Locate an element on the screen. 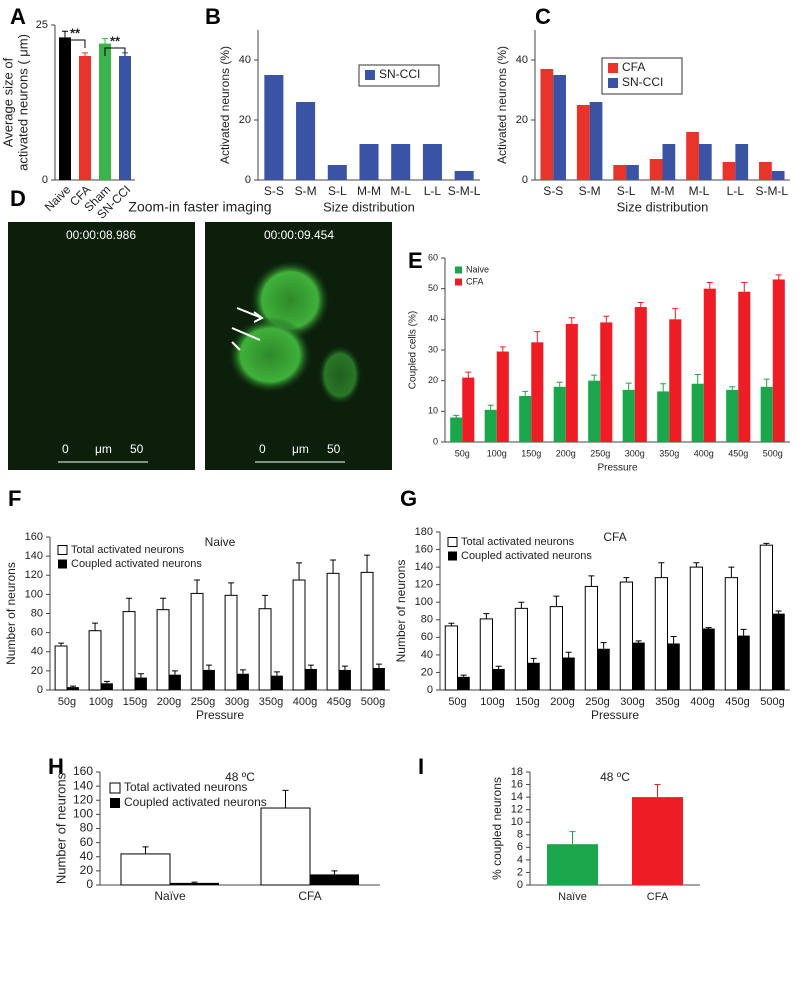  x-tick-label: 400g is located at coordinates (704, 453).